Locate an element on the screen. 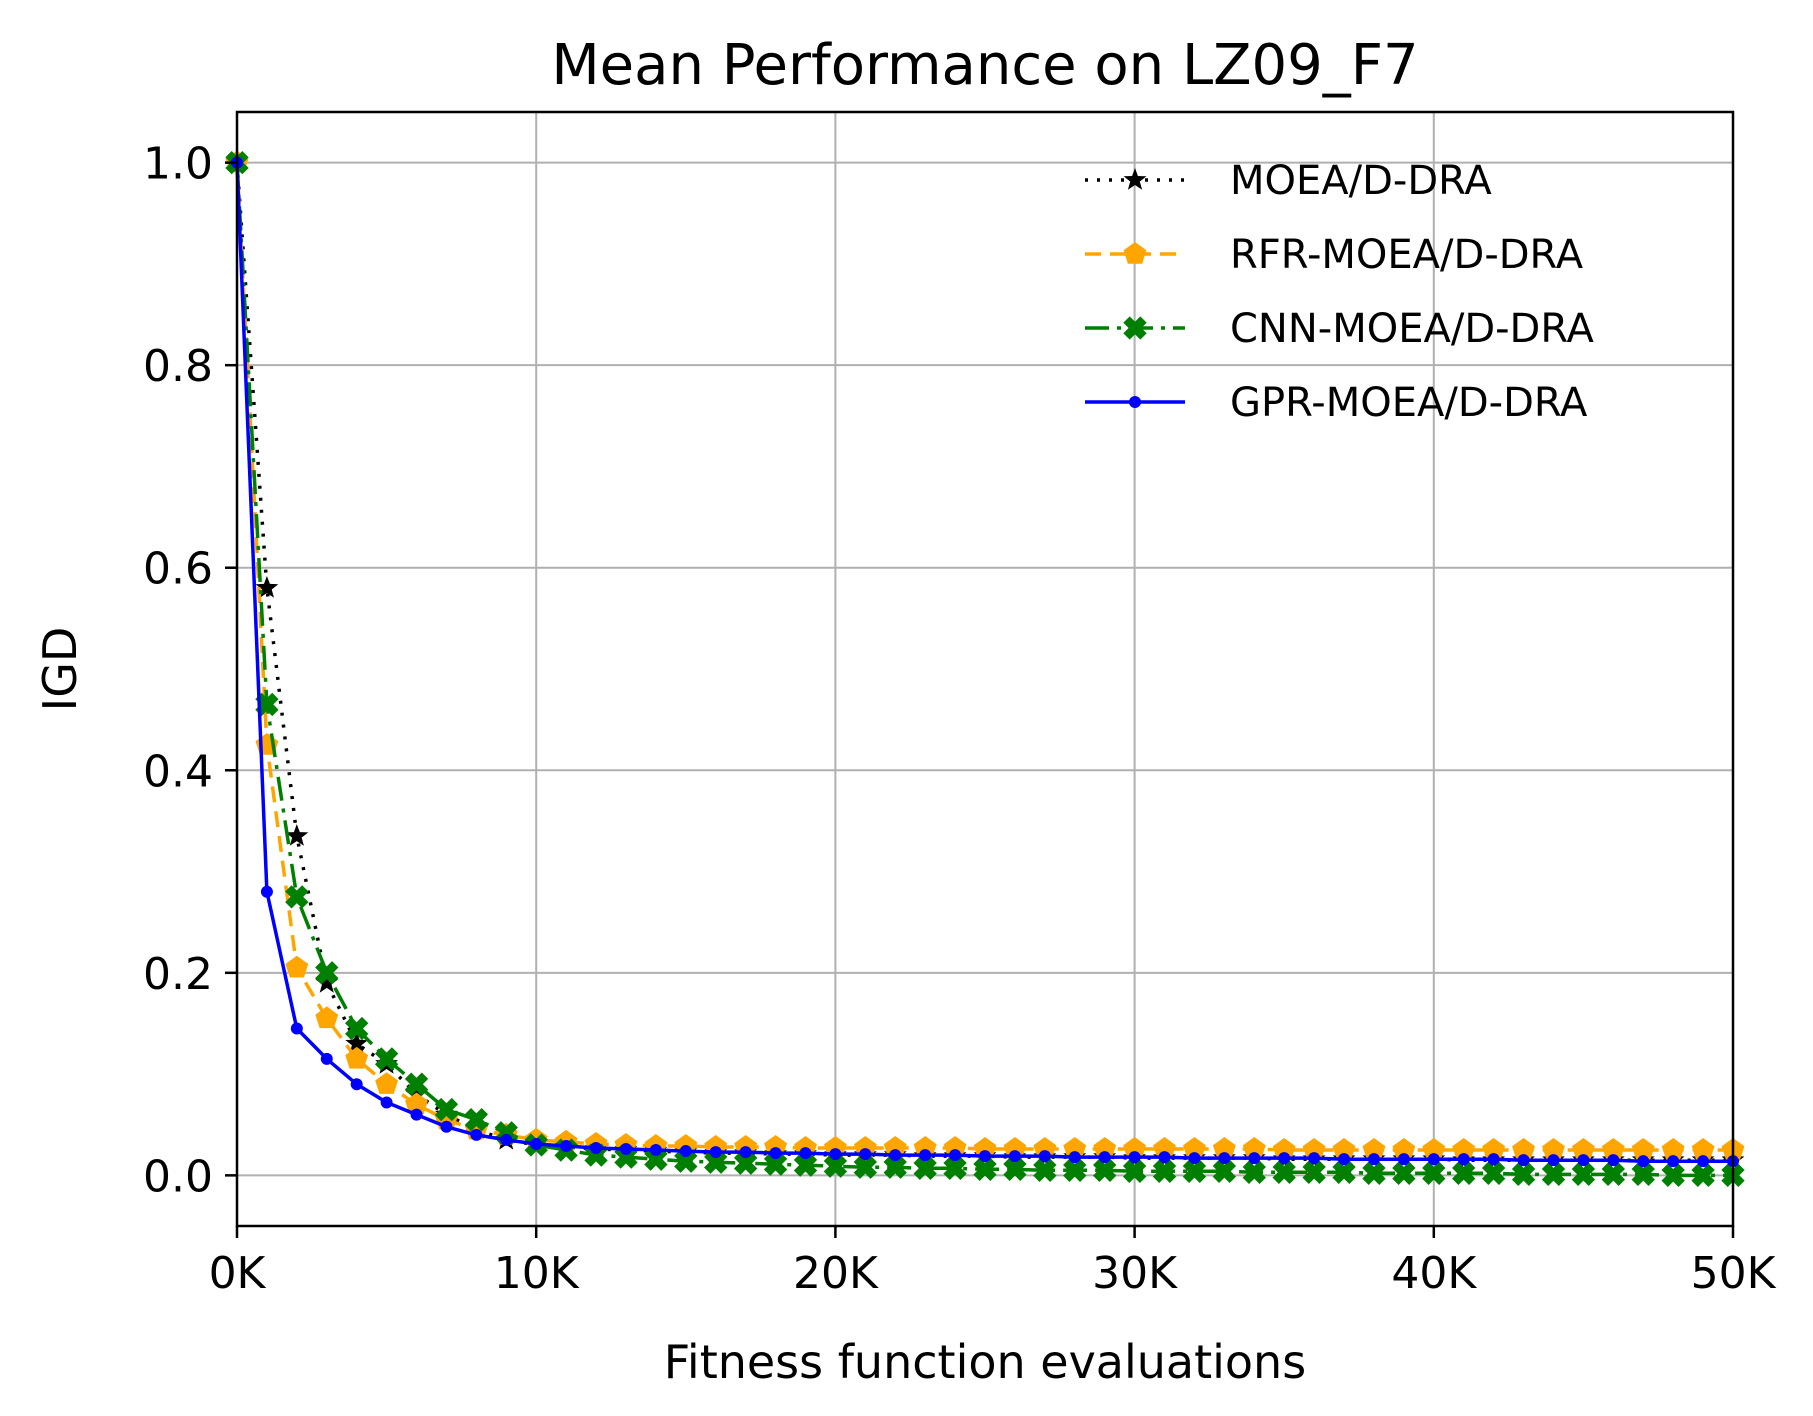 The width and height of the screenshot is (1813, 1416). x-tick-label: 30K is located at coordinates (1135, 1273).